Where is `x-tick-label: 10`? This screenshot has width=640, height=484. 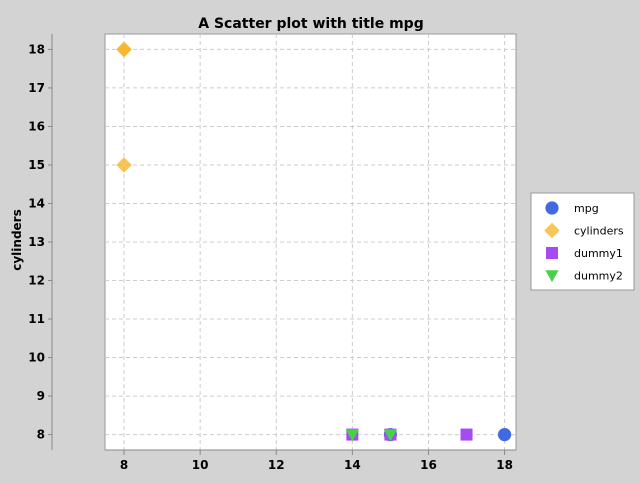 x-tick-label: 10 is located at coordinates (200, 465).